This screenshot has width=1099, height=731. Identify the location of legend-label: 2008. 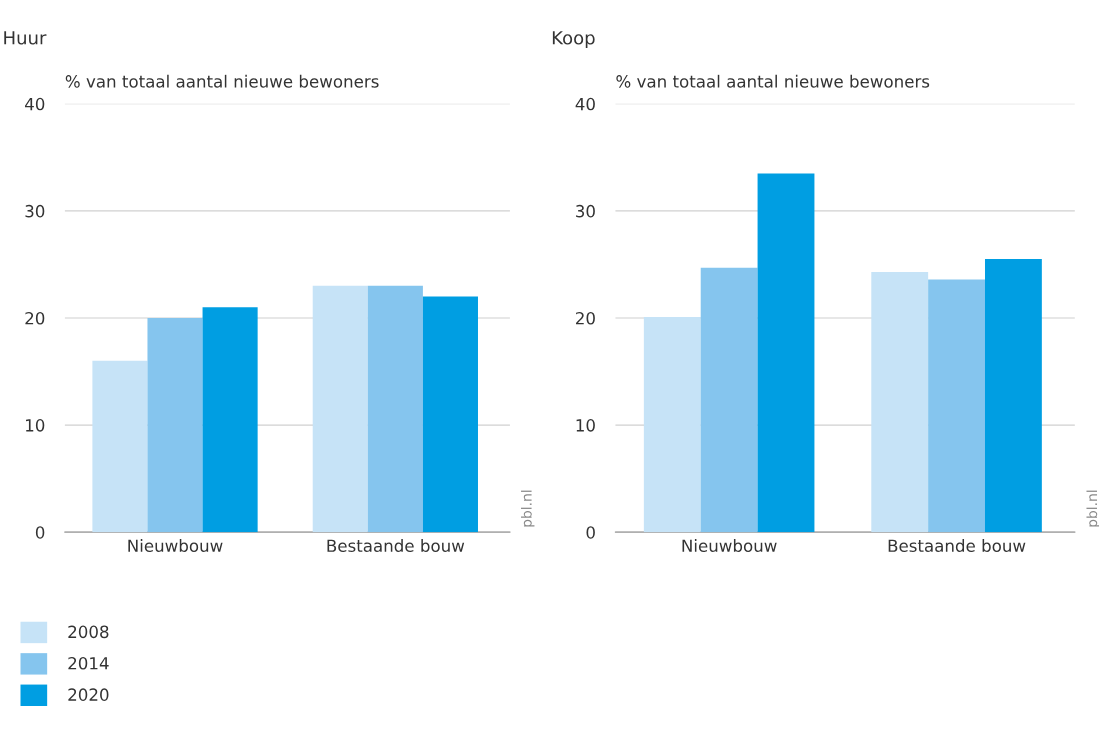
(88, 632).